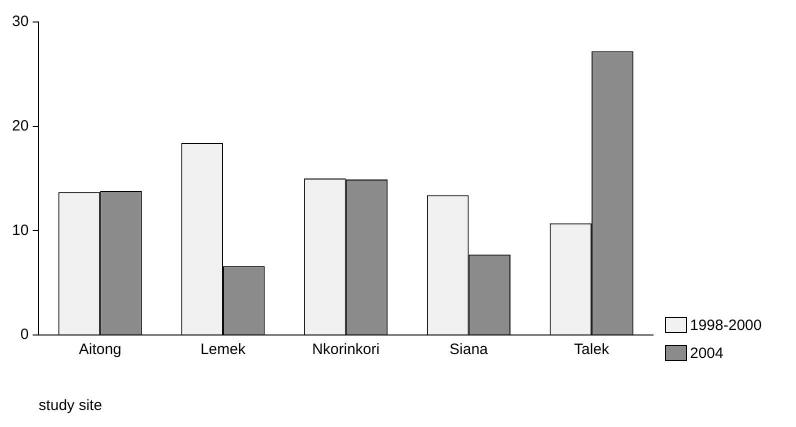 This screenshot has width=796, height=427. What do you see at coordinates (346, 349) in the screenshot?
I see `x-tick-label: Nkorinkori` at bounding box center [346, 349].